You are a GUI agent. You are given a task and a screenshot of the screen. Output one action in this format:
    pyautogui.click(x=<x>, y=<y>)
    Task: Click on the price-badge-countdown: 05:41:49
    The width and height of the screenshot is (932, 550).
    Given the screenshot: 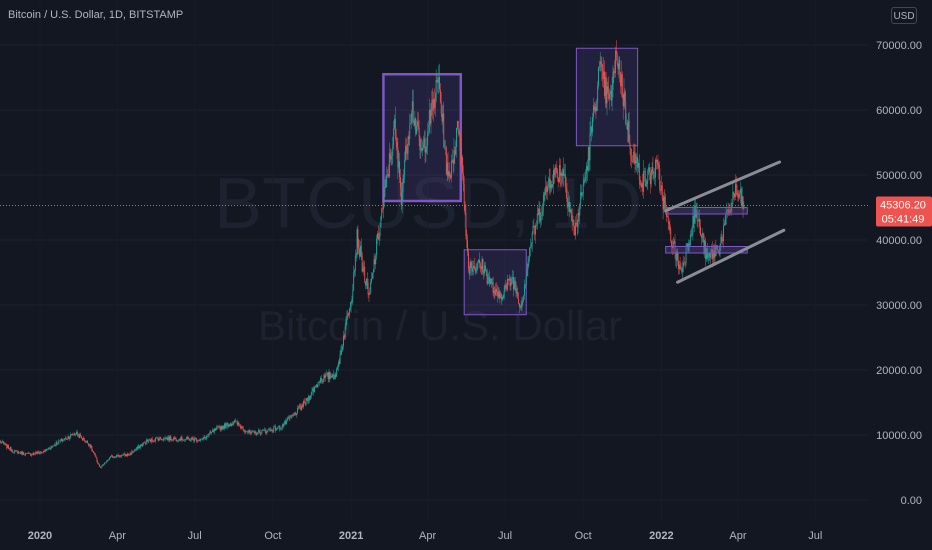 What is the action you would take?
    pyautogui.click(x=903, y=220)
    